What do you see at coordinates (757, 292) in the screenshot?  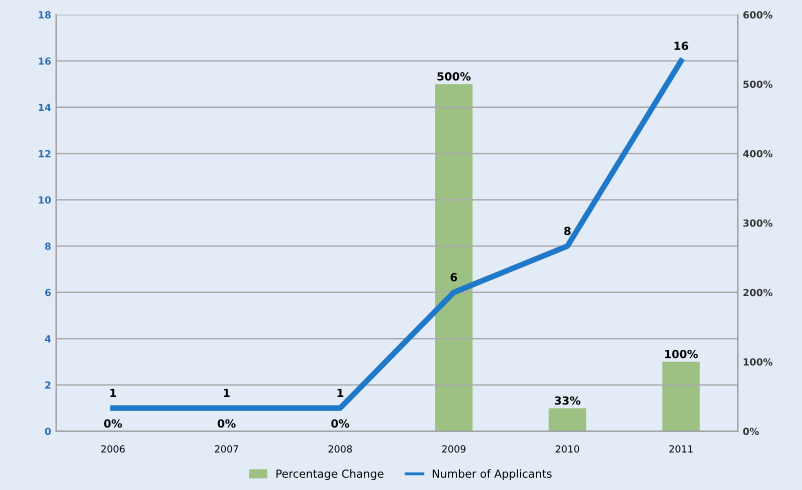 I see `y2-tick-label: 200%` at bounding box center [757, 292].